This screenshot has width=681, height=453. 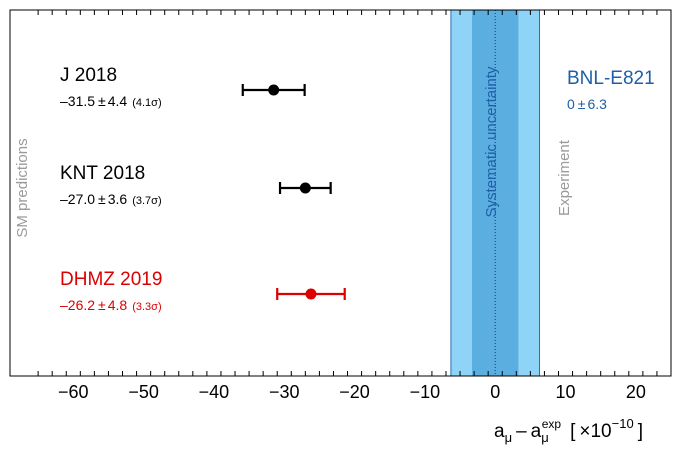 What do you see at coordinates (22, 187) in the screenshot?
I see `y-axis-label: SM predictions` at bounding box center [22, 187].